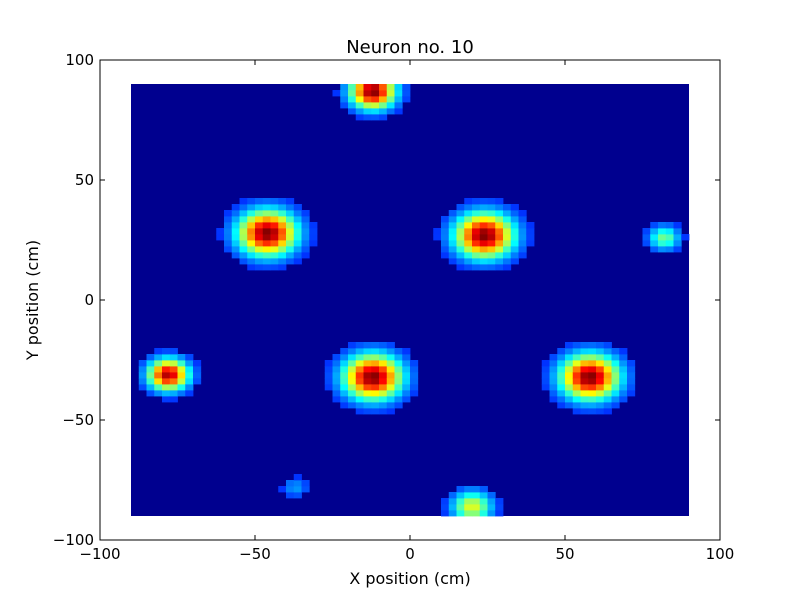 This screenshot has height=600, width=800. What do you see at coordinates (78, 420) in the screenshot?
I see `y-tick-label: −50` at bounding box center [78, 420].